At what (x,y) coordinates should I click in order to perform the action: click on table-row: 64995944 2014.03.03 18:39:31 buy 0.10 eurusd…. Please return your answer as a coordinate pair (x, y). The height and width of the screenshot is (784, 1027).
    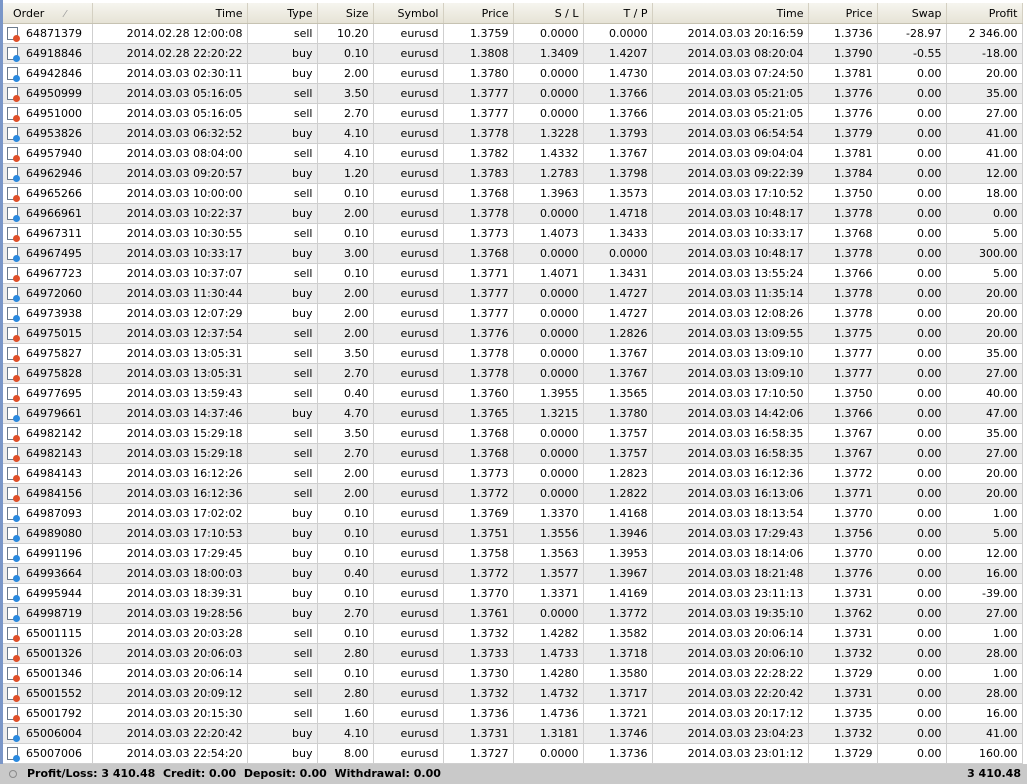
    Looking at the image, I should click on (513, 593).